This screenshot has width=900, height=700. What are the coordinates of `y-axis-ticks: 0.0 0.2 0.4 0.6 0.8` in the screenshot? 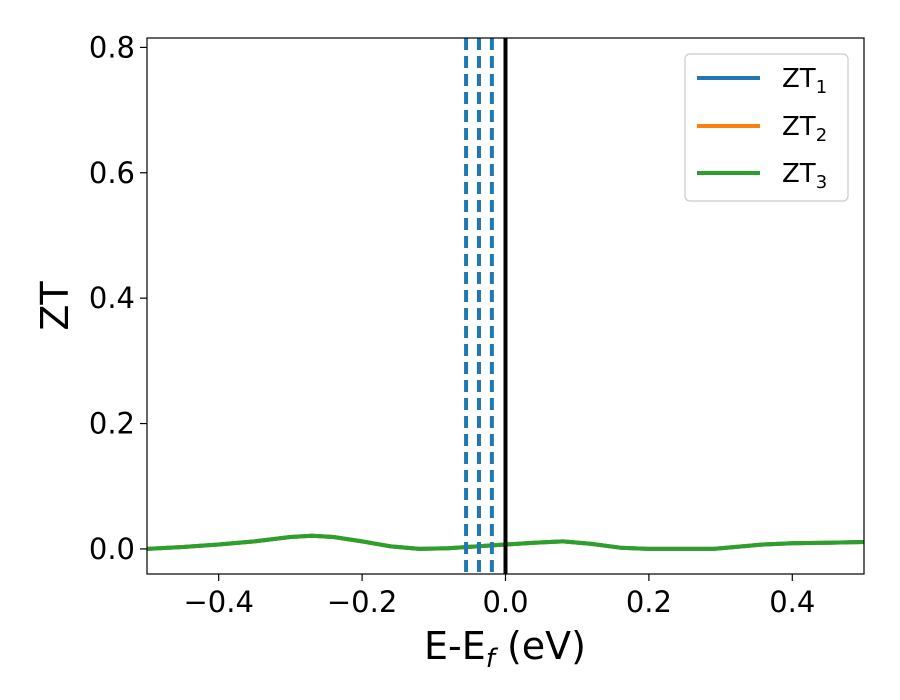 It's located at (118, 298).